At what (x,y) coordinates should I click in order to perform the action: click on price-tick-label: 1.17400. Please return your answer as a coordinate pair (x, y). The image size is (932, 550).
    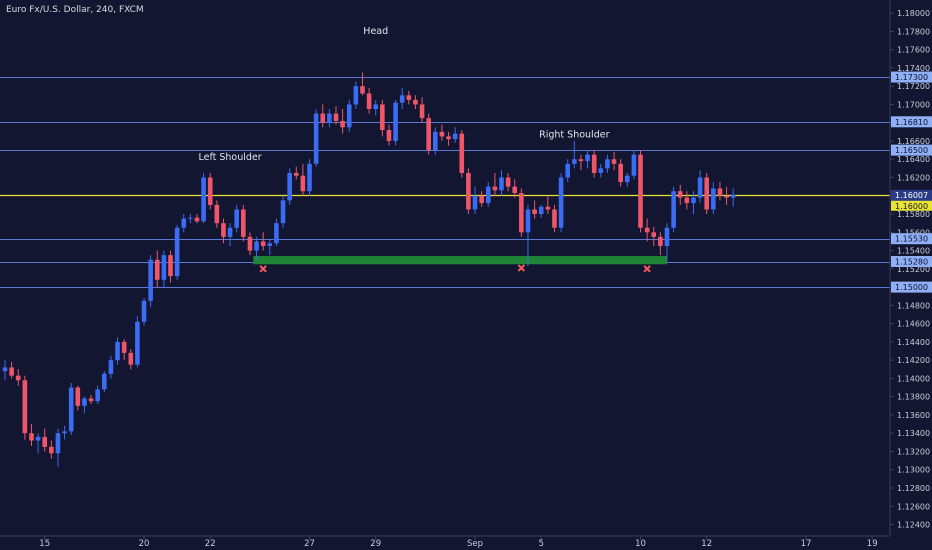
    Looking at the image, I should click on (913, 68).